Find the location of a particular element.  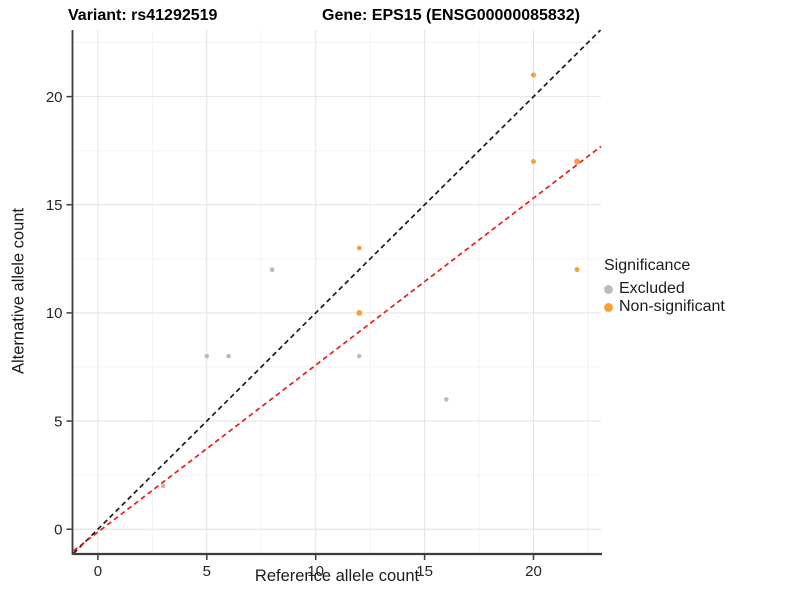

gene-title: Gene: EPS15 (ENSG00000085832) is located at coordinates (451, 15).